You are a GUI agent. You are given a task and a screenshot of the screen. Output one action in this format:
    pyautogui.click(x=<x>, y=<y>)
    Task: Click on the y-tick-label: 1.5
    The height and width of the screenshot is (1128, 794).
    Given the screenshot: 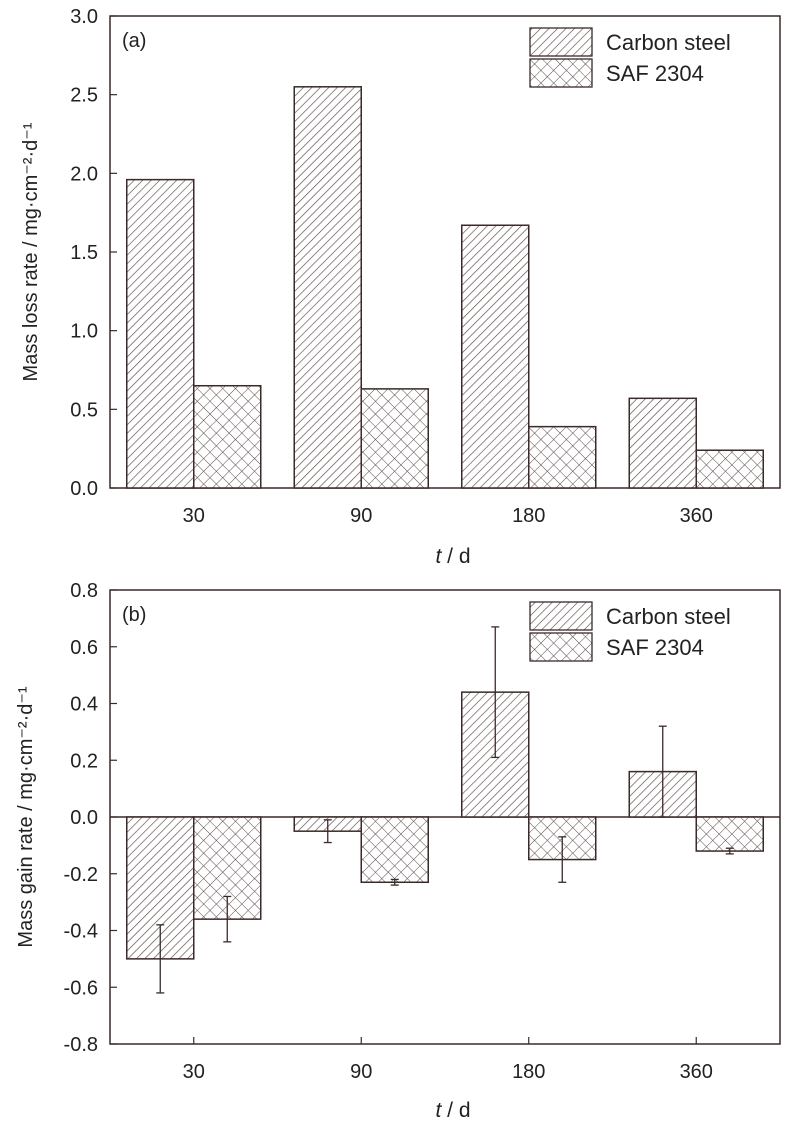 What is the action you would take?
    pyautogui.click(x=84, y=253)
    